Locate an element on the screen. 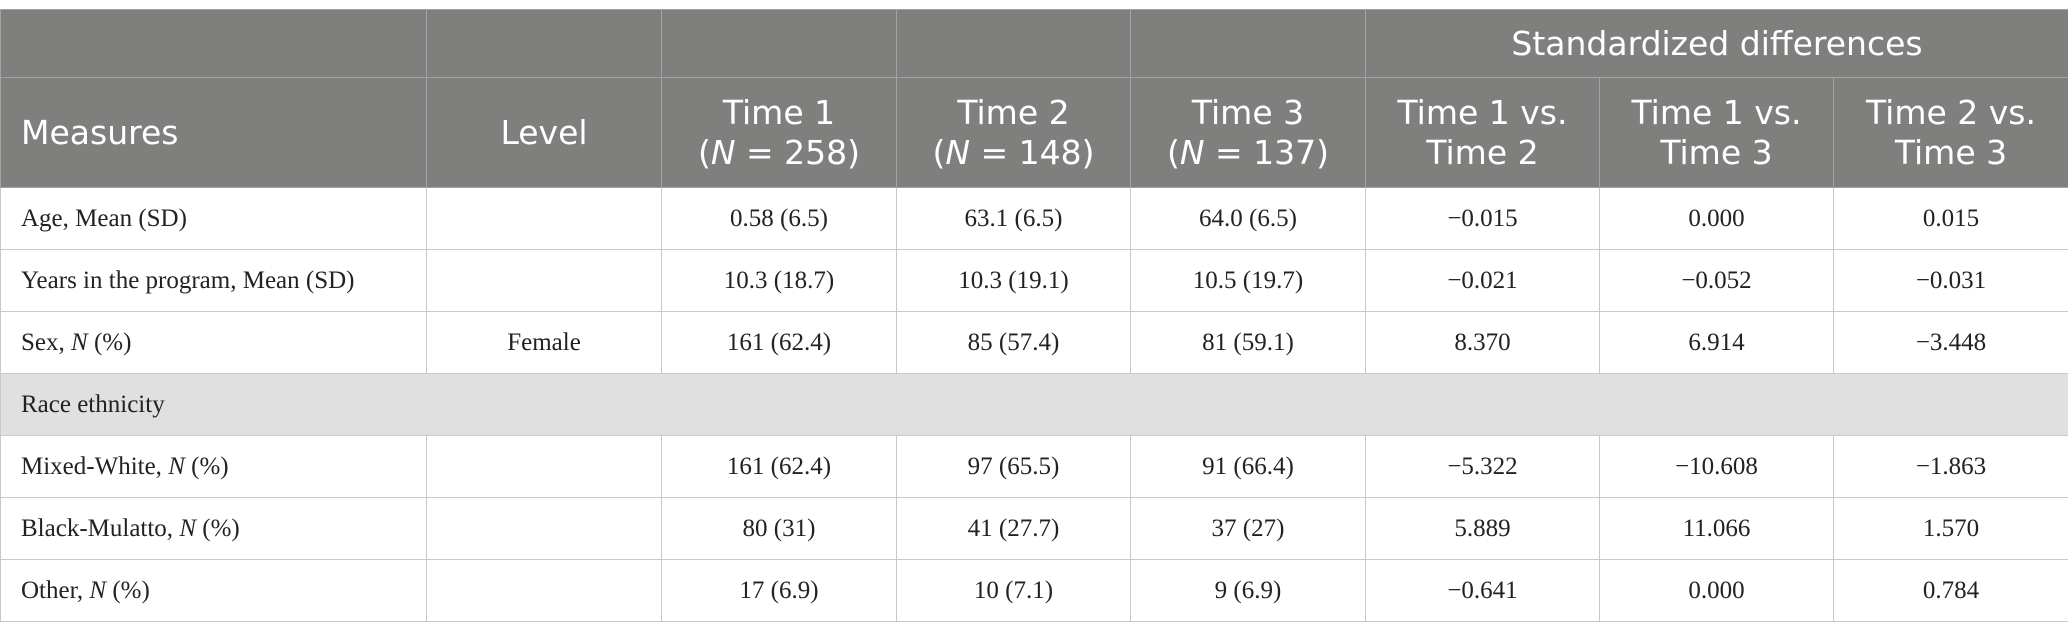  value-cell: 11.066 is located at coordinates (1716, 528).